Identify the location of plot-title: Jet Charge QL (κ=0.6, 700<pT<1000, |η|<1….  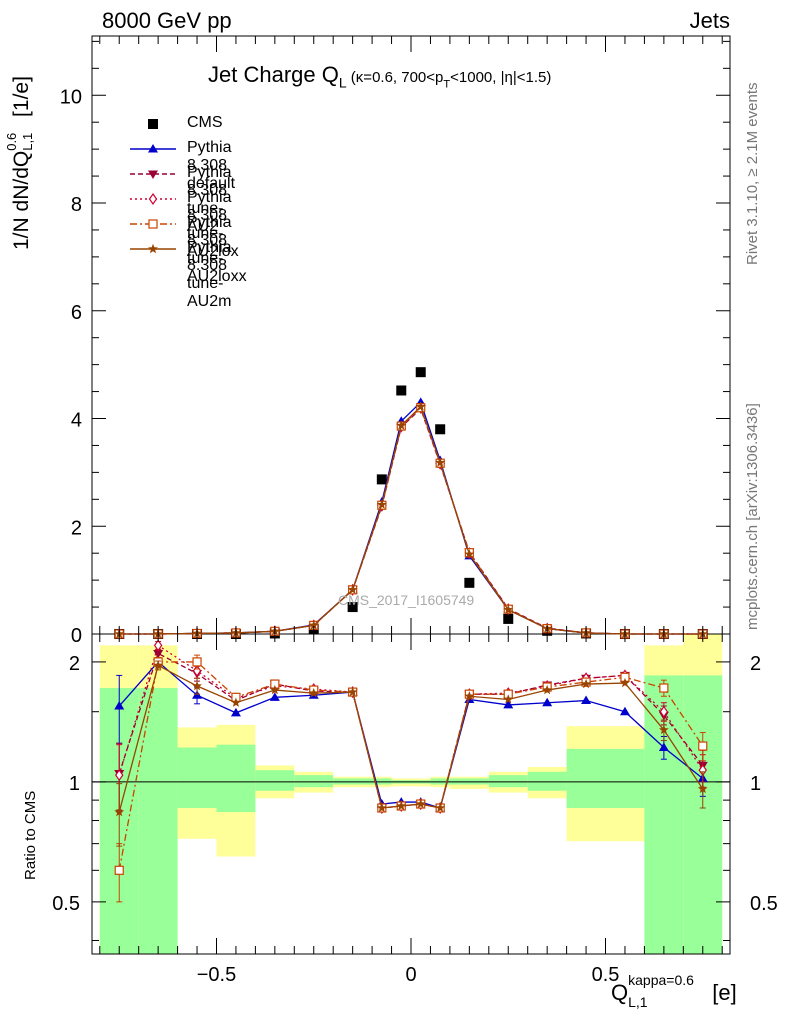
(380, 76).